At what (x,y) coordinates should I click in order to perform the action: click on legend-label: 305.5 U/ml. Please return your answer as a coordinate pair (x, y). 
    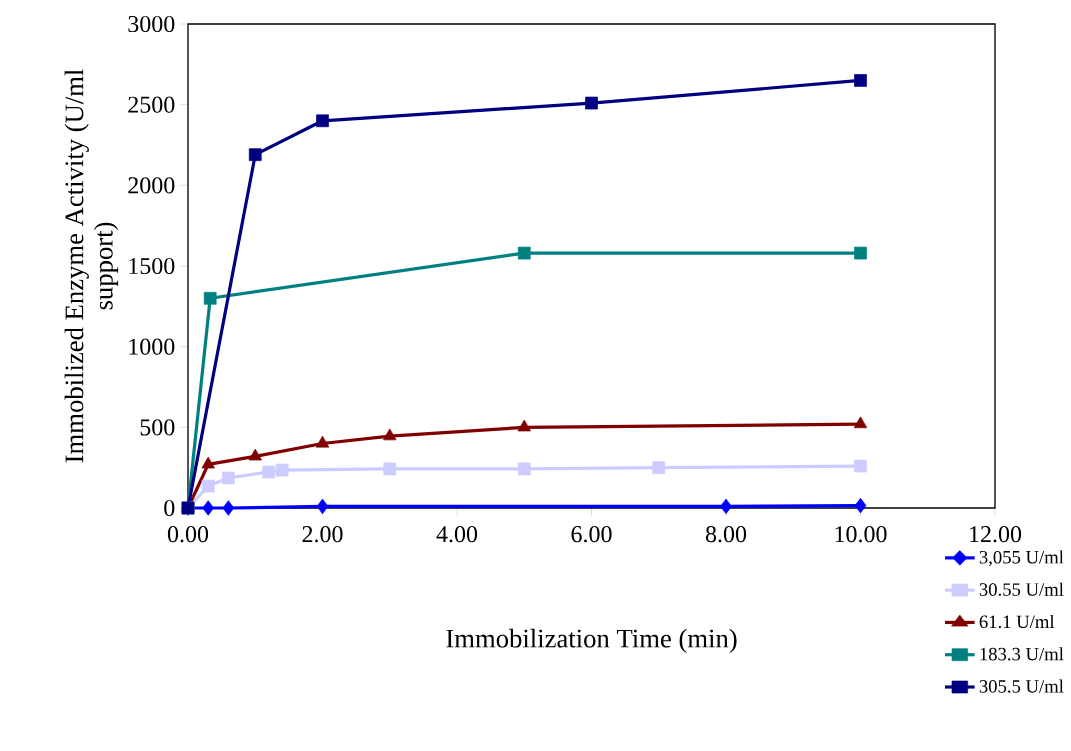
    Looking at the image, I should click on (1021, 686).